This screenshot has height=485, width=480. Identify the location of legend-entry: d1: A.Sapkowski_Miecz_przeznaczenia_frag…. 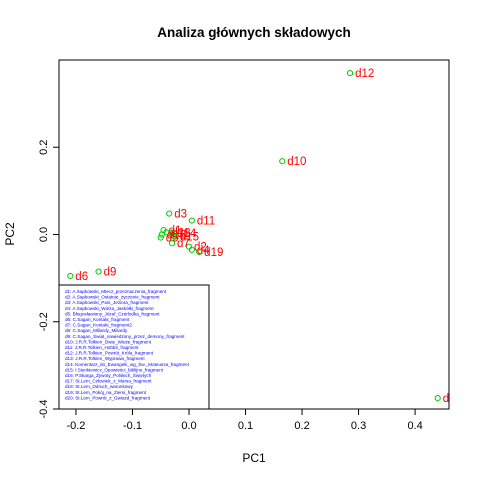
(116, 291).